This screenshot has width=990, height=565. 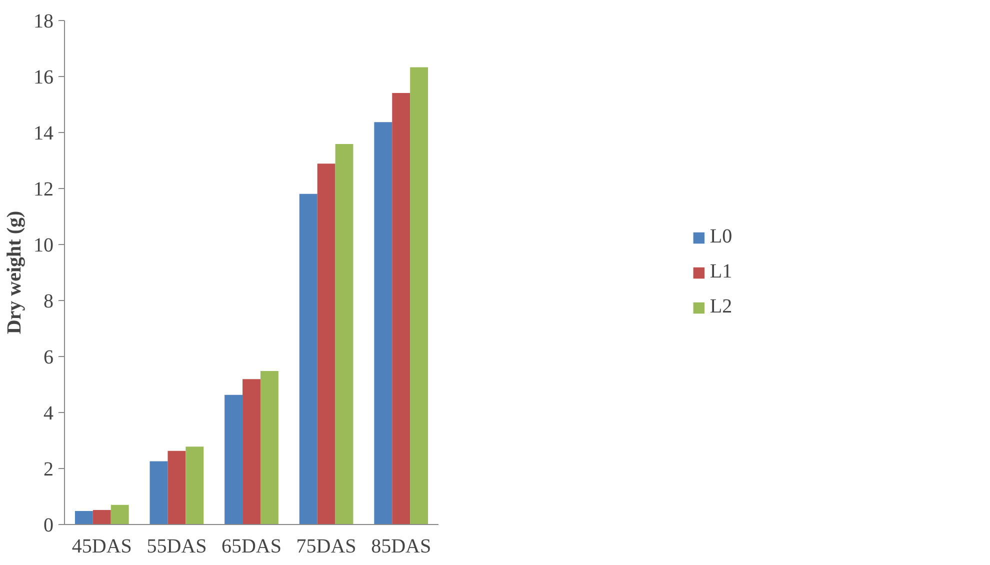 I want to click on y-tick-label: 0, so click(x=49, y=525).